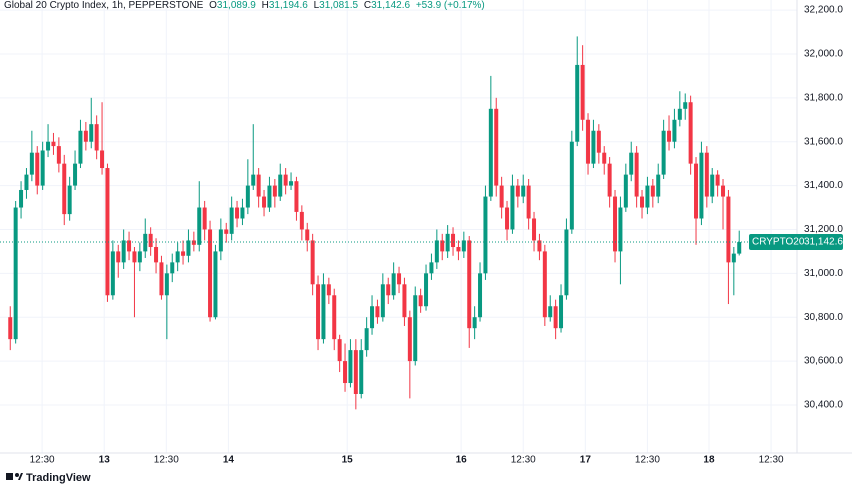 The width and height of the screenshot is (852, 485). What do you see at coordinates (348, 460) in the screenshot?
I see `x-tick-label: 15` at bounding box center [348, 460].